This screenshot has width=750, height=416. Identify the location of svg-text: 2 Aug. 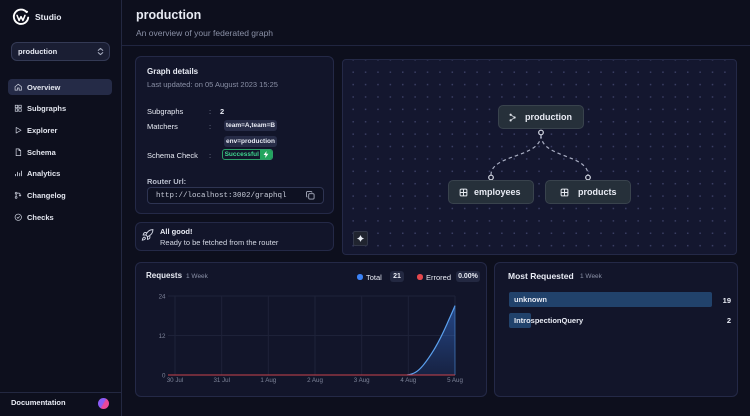
(315, 380).